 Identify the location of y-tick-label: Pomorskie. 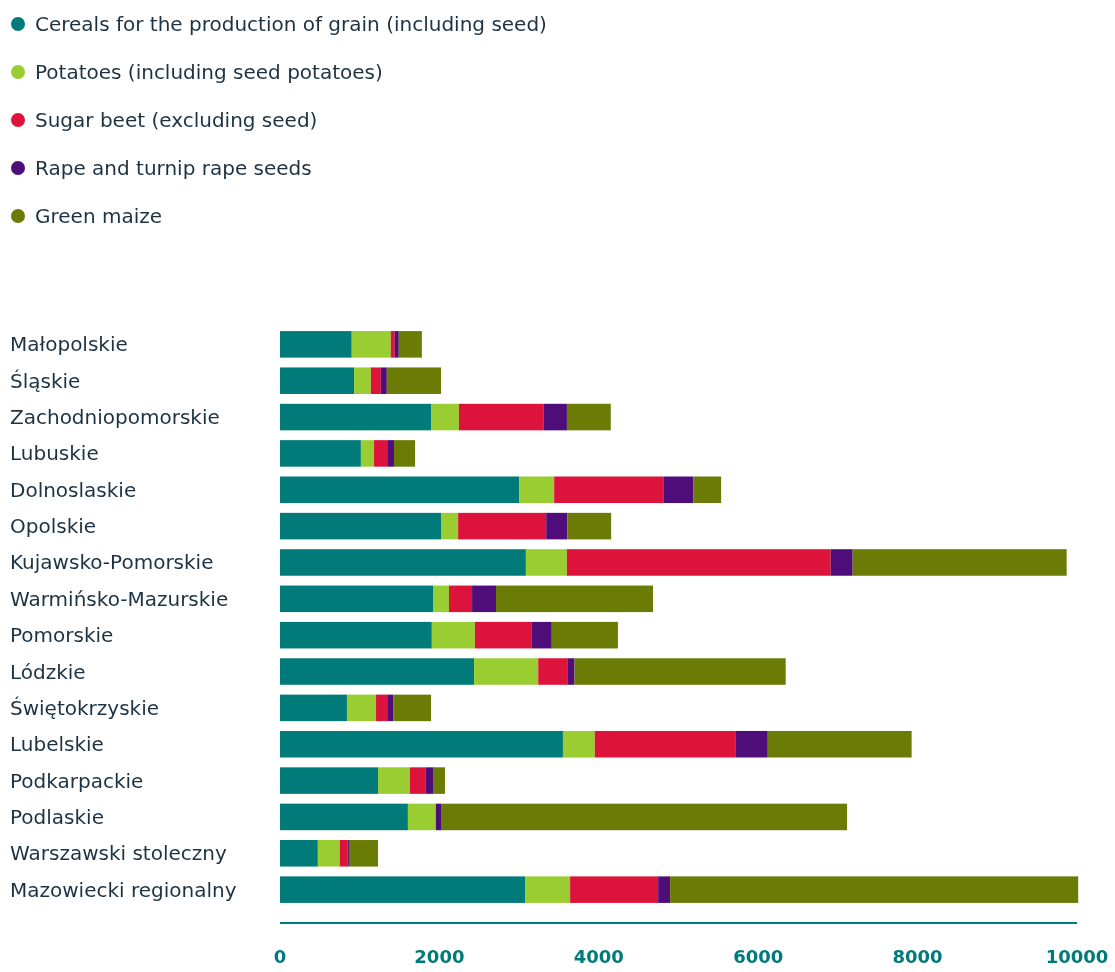
(62, 635).